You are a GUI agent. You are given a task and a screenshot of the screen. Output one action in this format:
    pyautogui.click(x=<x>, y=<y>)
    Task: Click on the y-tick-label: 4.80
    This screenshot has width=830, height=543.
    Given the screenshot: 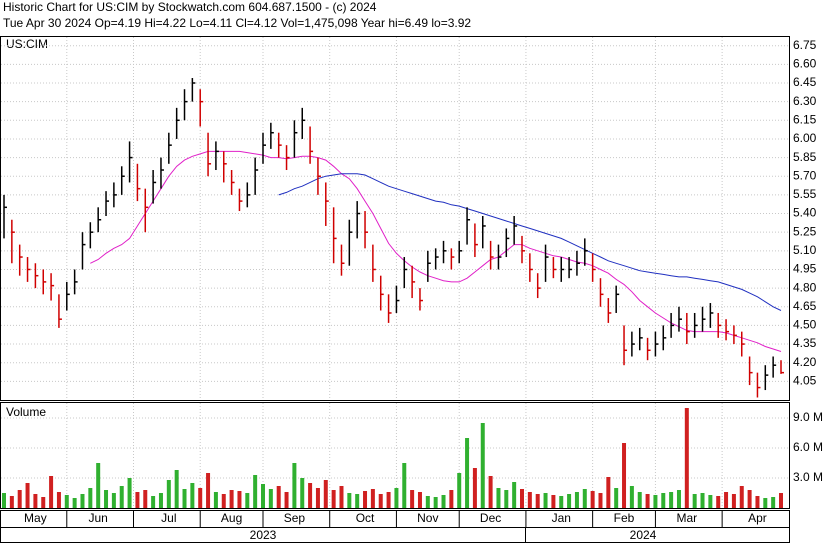 What is the action you would take?
    pyautogui.click(x=805, y=287)
    